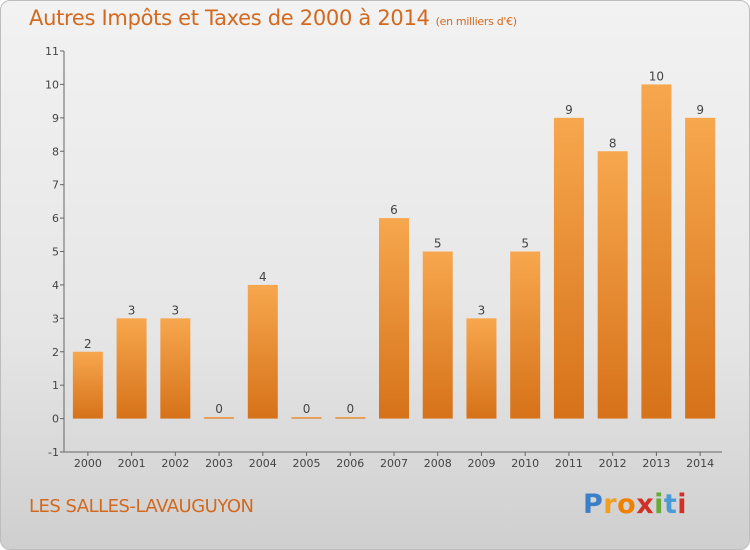 The image size is (750, 550). What do you see at coordinates (437, 335) in the screenshot?
I see `bar-2008` at bounding box center [437, 335].